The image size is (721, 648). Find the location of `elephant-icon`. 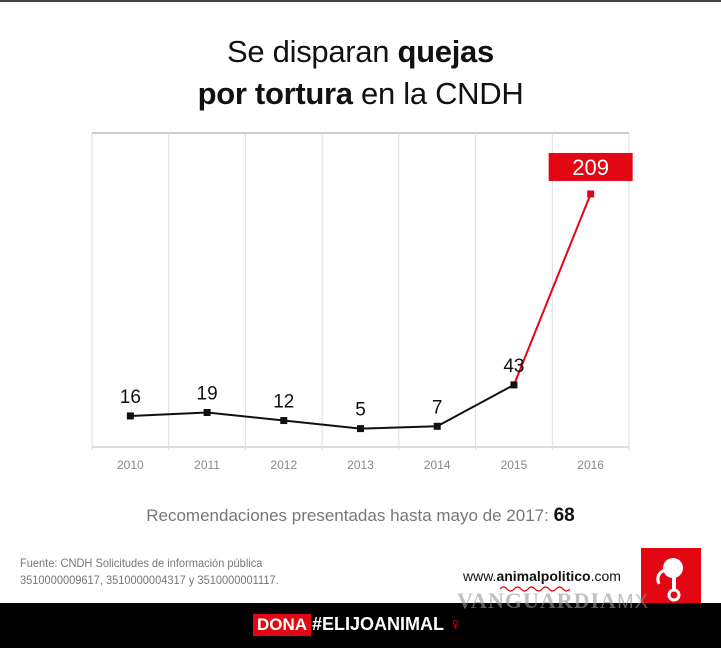

elephant-icon is located at coordinates (669, 580).